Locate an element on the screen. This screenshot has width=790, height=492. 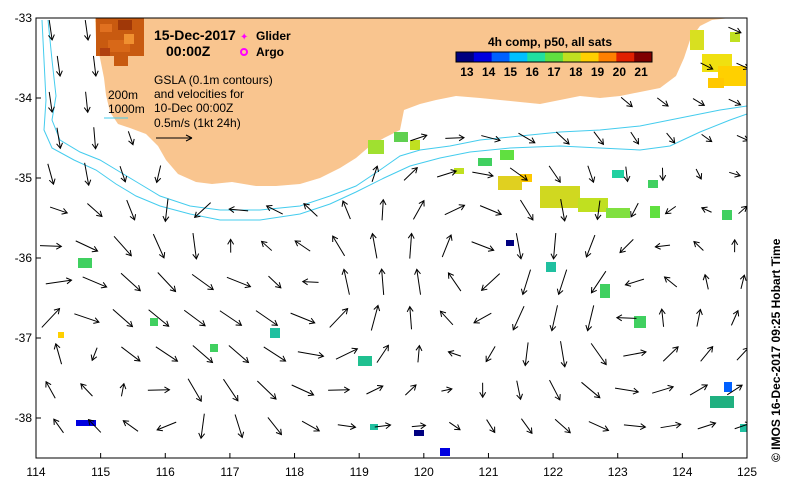
colorbar-tick-label: 20 is located at coordinates (620, 72).